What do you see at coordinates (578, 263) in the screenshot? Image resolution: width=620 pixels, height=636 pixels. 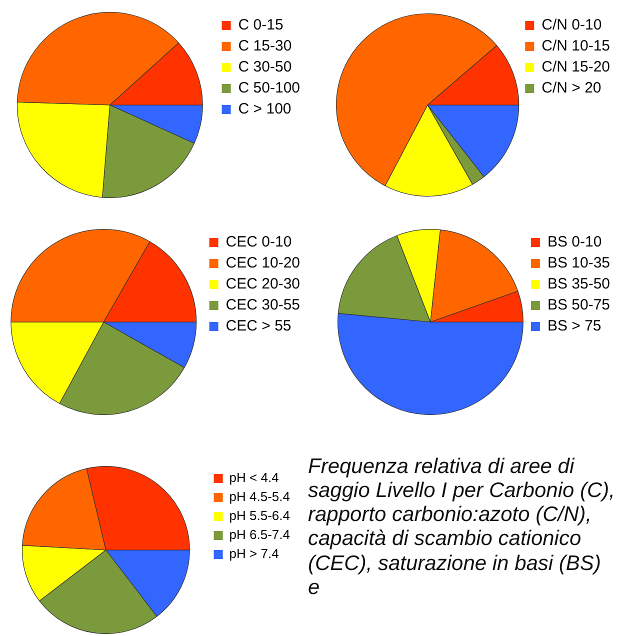 I see `legend-label: BS 10-35` at bounding box center [578, 263].